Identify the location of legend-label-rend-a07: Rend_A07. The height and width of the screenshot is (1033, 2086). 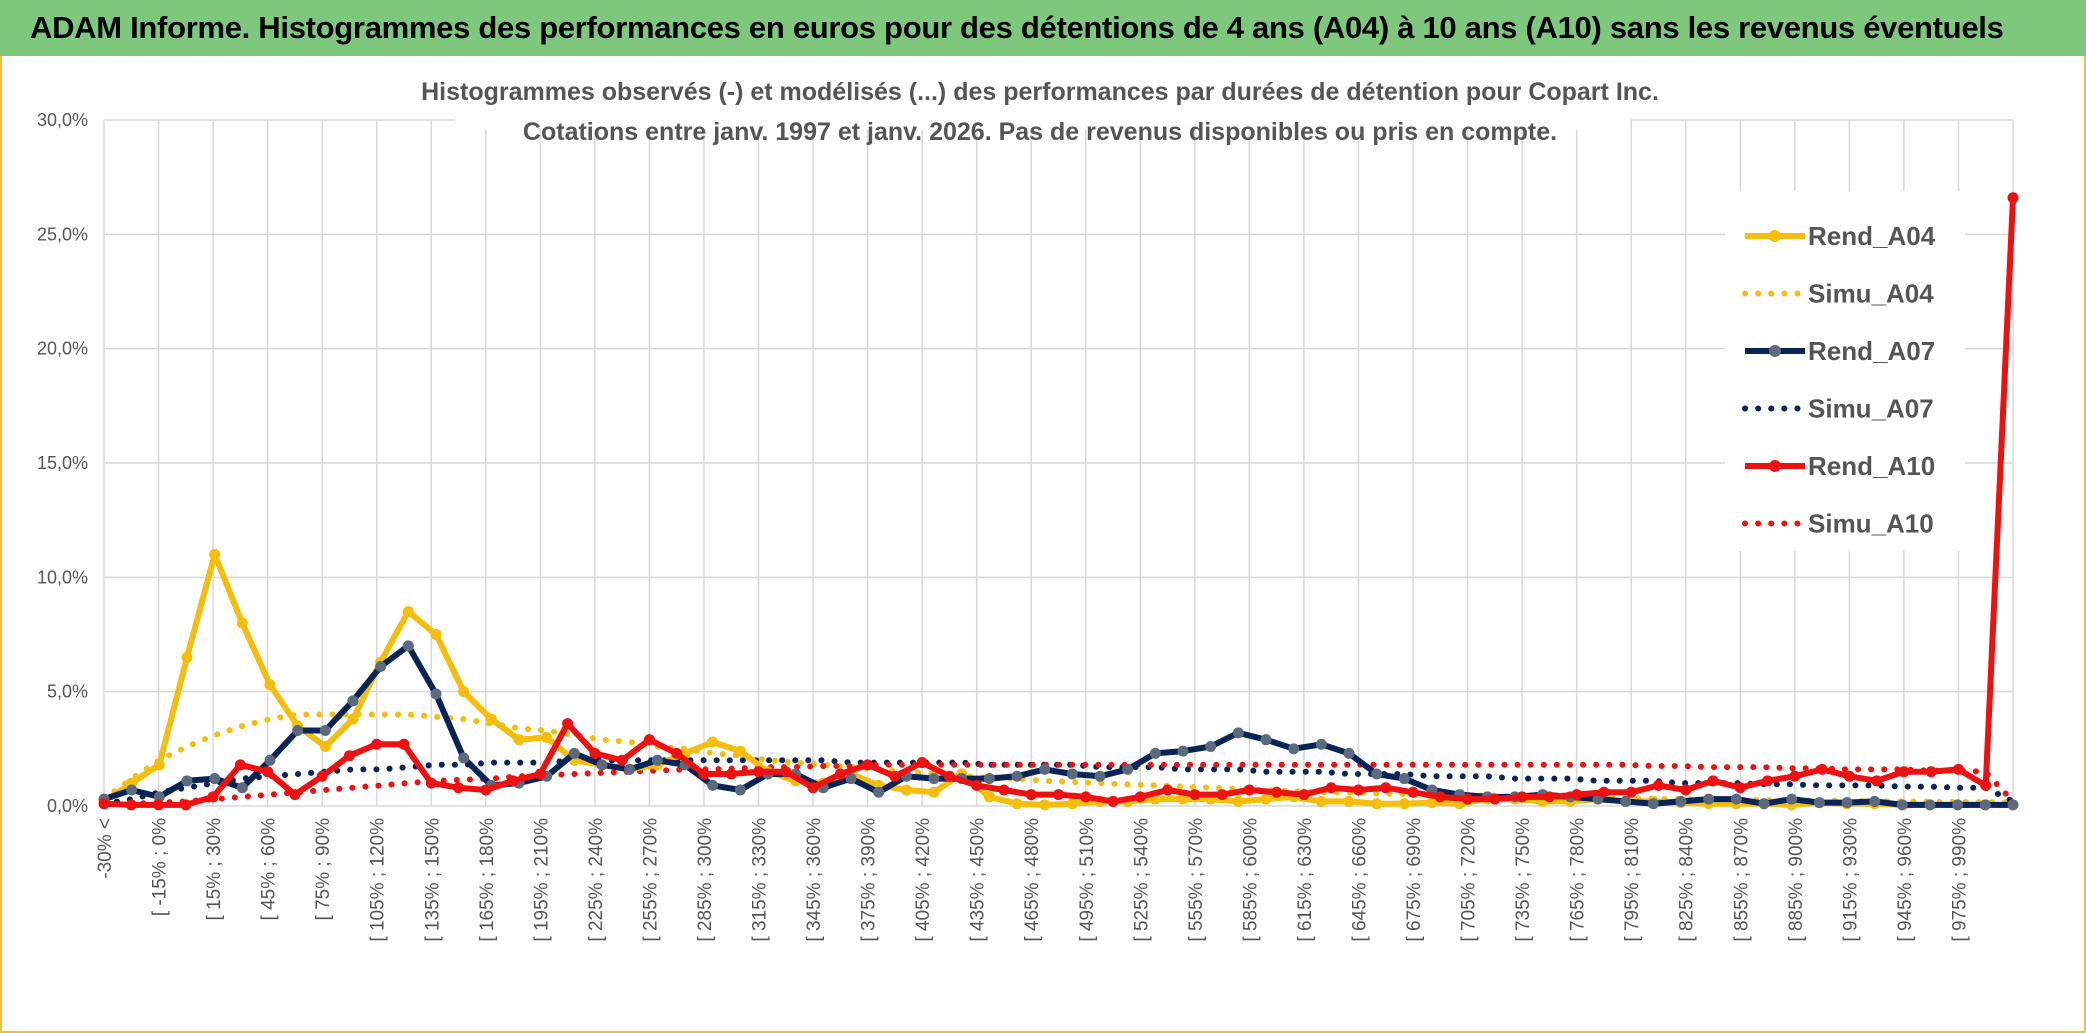
(1871, 351).